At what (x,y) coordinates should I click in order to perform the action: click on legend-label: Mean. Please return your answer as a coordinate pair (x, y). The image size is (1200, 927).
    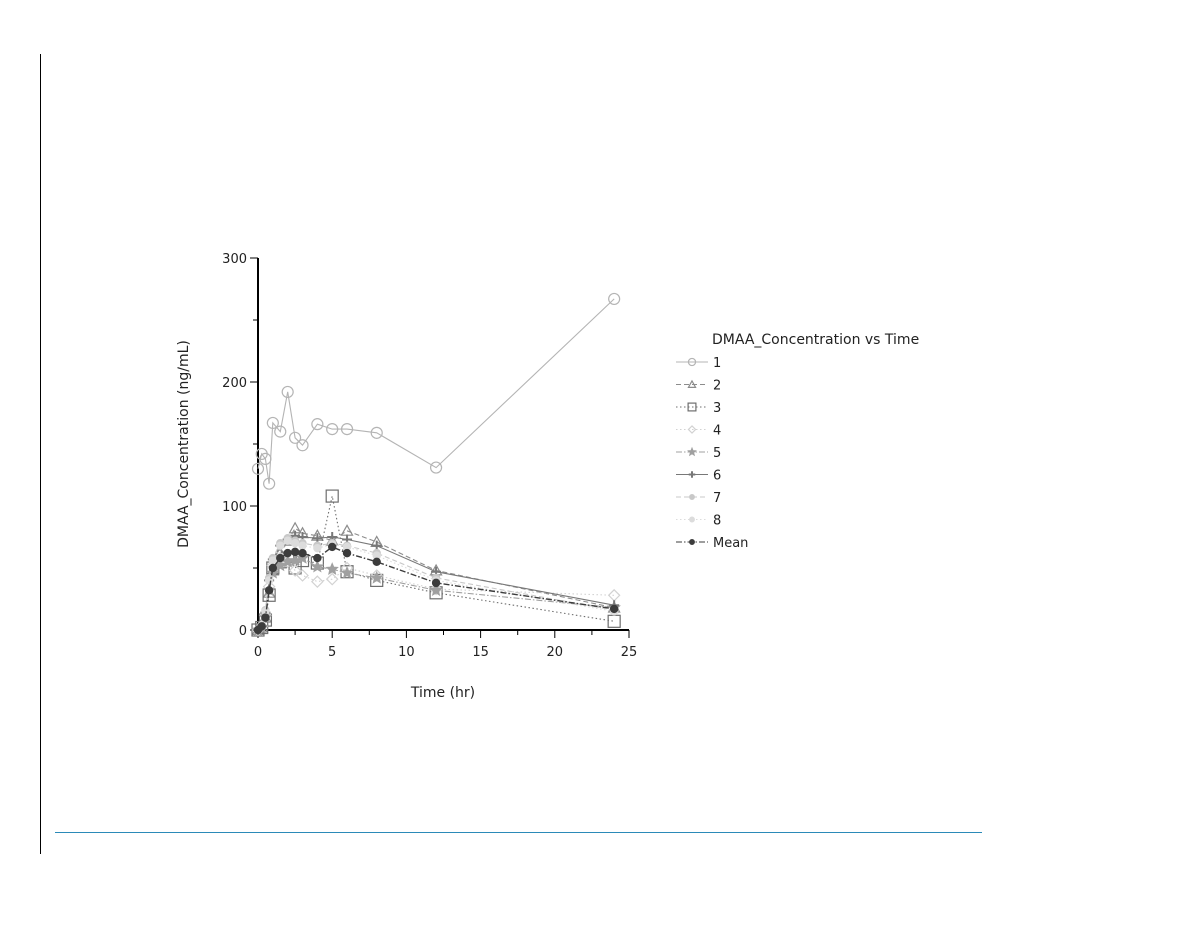
    Looking at the image, I should click on (730, 543).